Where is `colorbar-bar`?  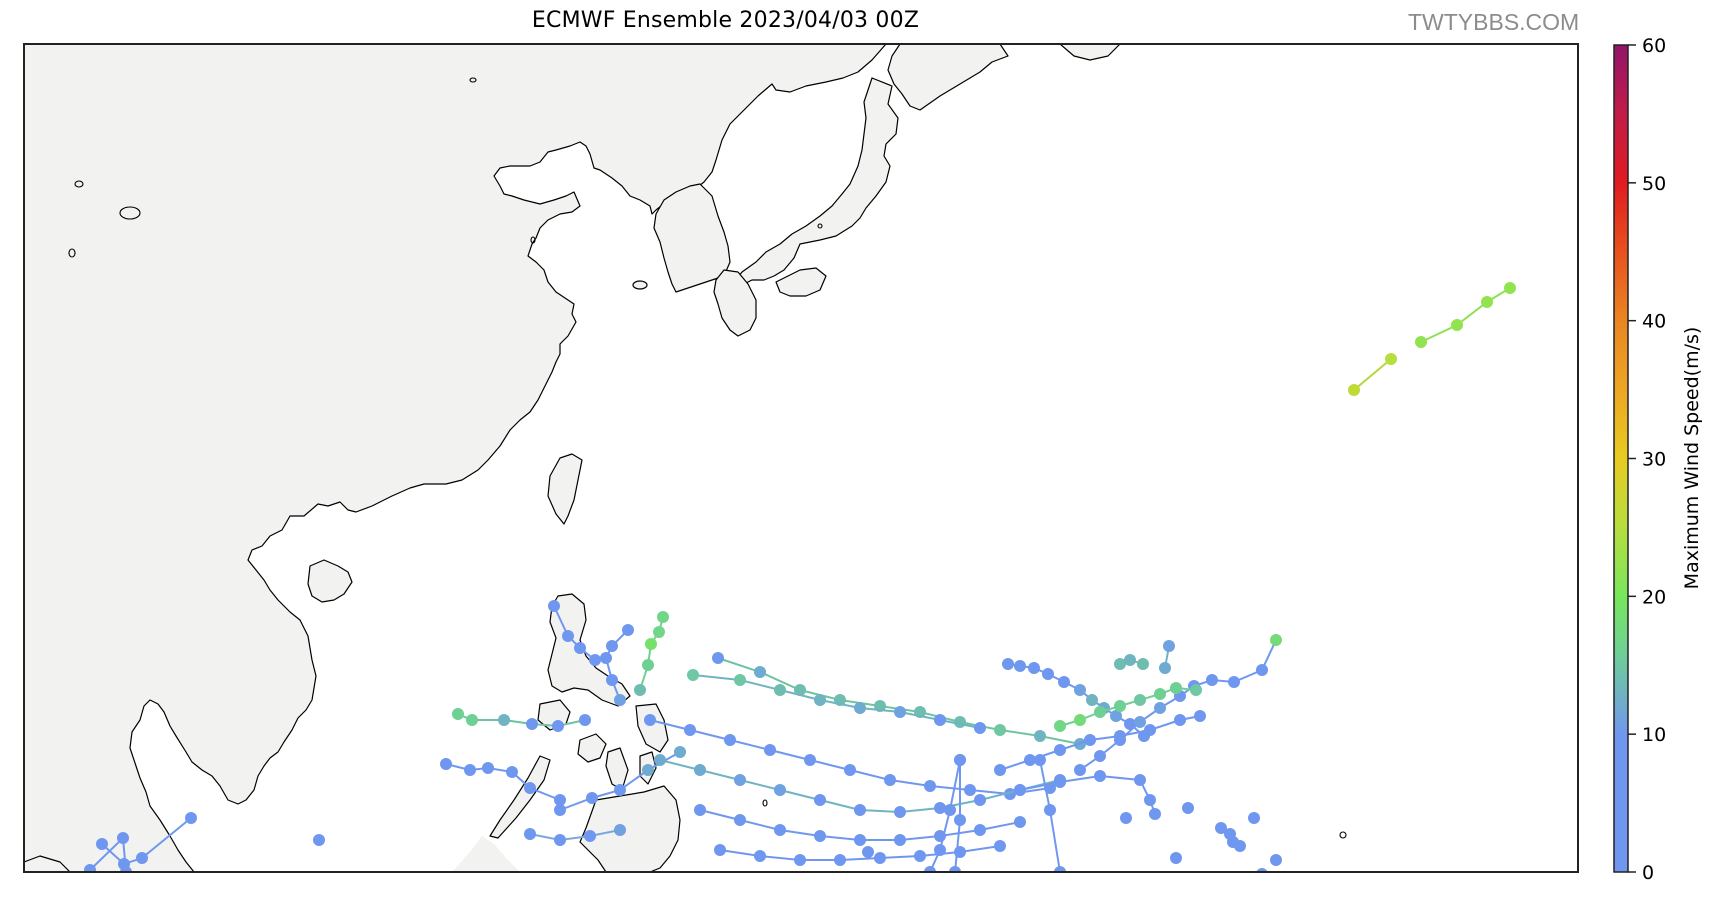 colorbar-bar is located at coordinates (1621, 458).